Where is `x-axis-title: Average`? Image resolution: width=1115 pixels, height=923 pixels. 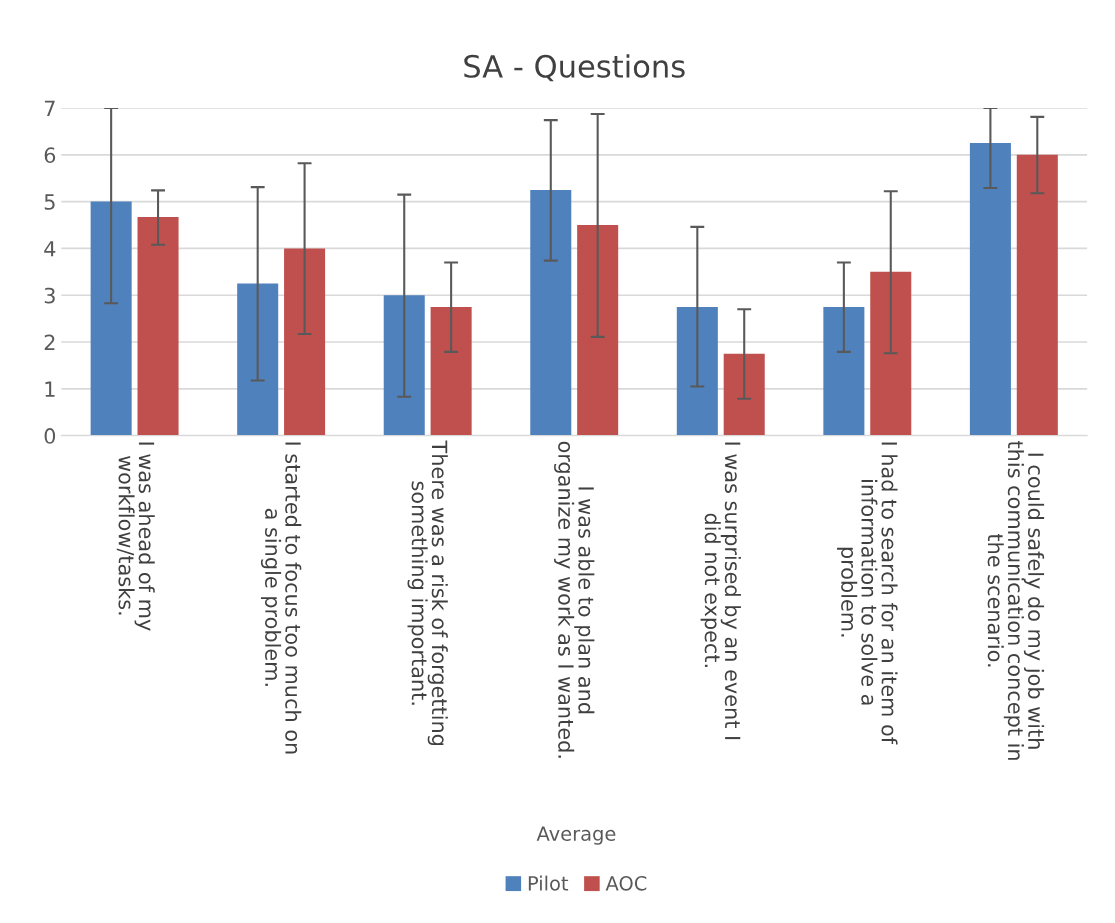 x-axis-title: Average is located at coordinates (576, 835).